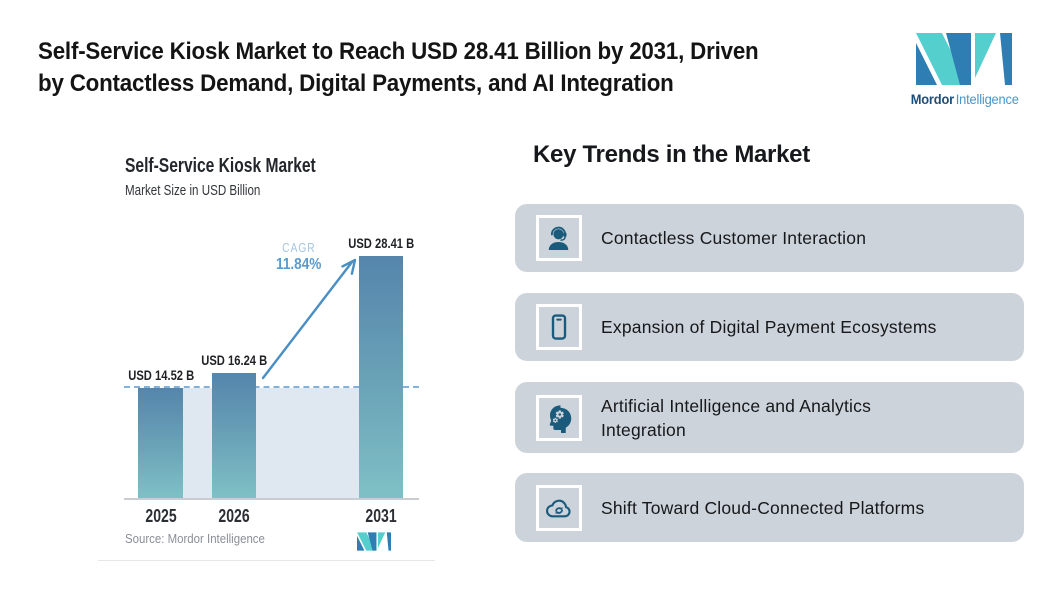 The height and width of the screenshot is (600, 1060). I want to click on mordor-logo-text: Mordor Intelligence, so click(965, 99).